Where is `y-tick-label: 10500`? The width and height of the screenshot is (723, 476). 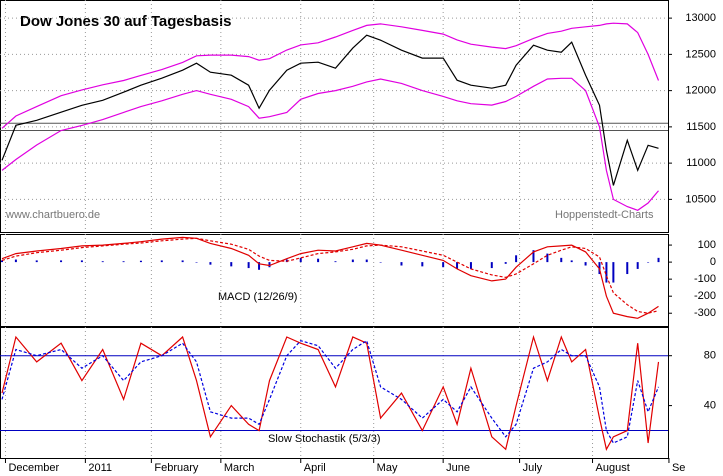
y-tick-label: 10500 is located at coordinates (700, 199).